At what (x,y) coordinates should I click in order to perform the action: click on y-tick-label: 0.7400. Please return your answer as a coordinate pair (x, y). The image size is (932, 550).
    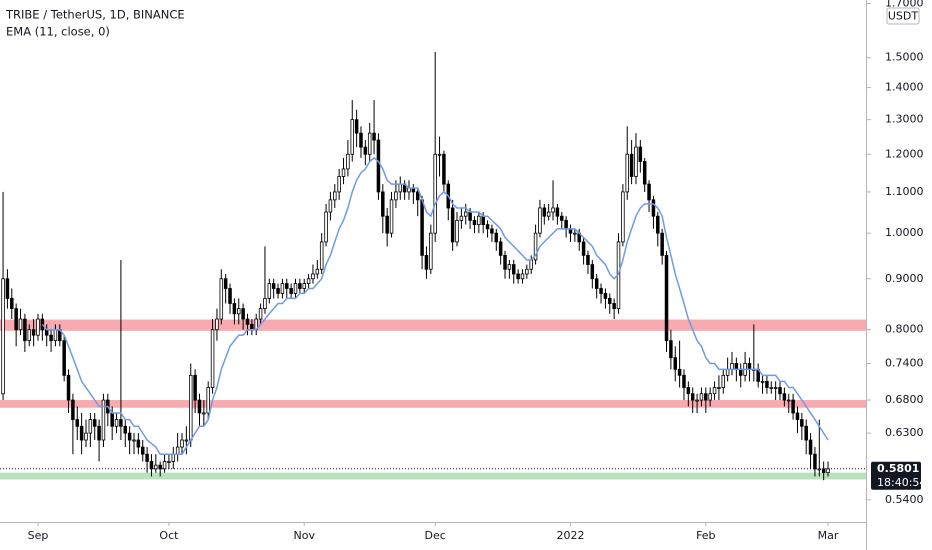
    Looking at the image, I should click on (904, 362).